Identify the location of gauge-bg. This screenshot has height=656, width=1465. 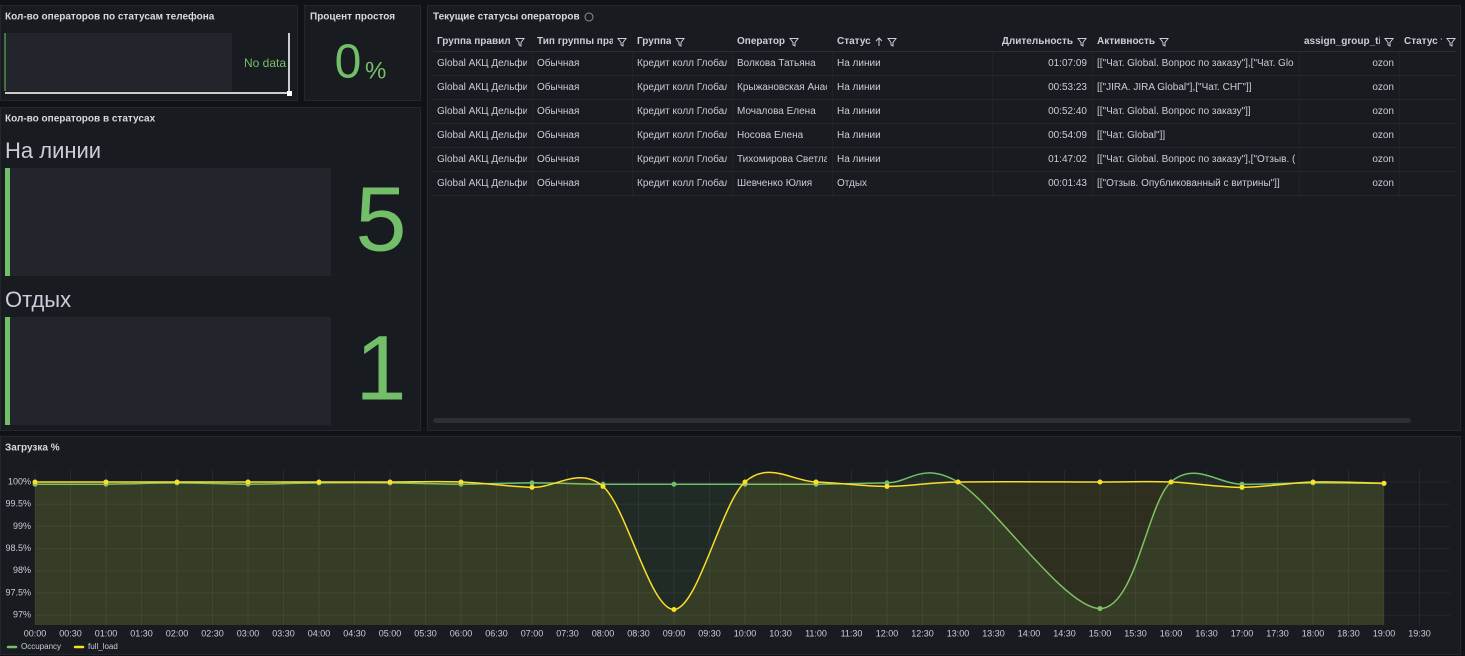
(168, 222).